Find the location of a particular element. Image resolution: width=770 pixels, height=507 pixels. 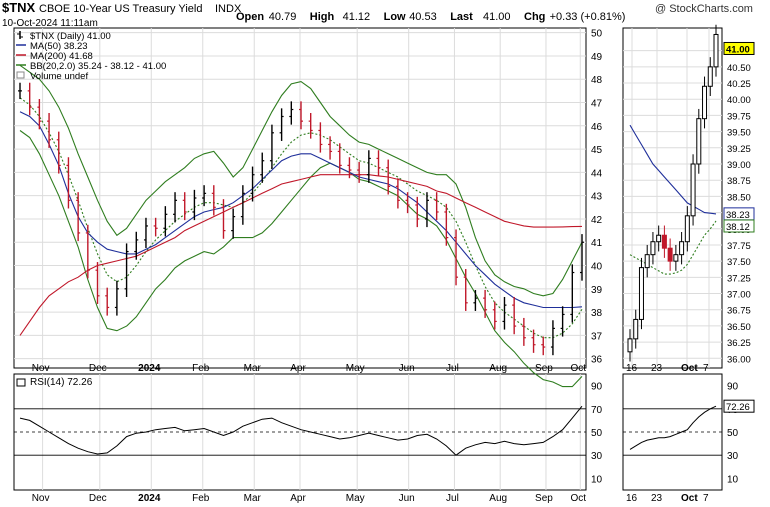

zoom-last-badge: 41.00 is located at coordinates (738, 49).